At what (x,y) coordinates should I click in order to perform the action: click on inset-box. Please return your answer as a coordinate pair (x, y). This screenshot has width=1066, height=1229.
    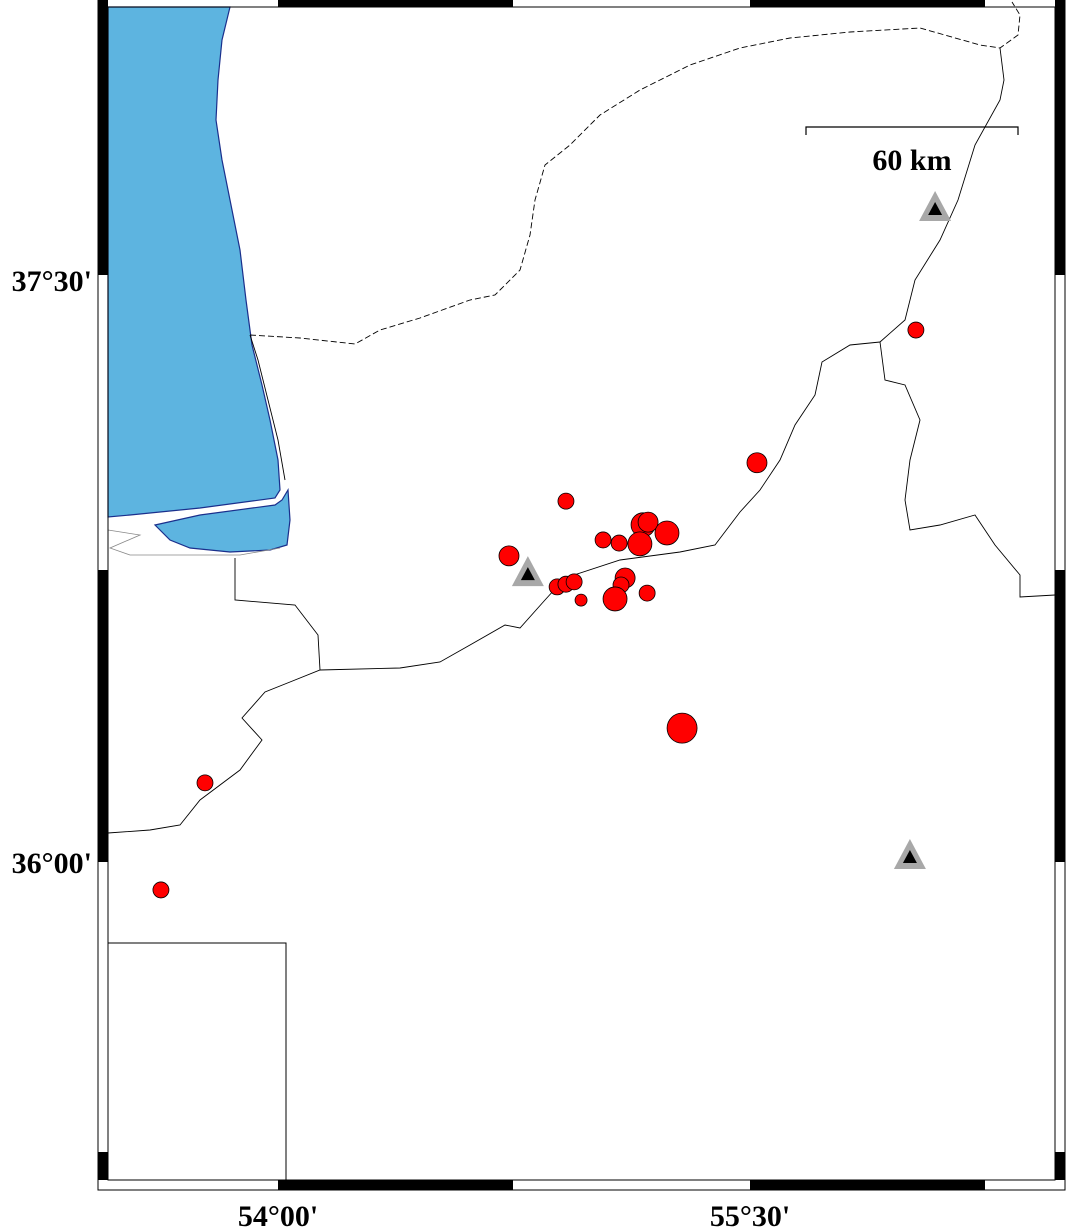
    Looking at the image, I should click on (197, 1061).